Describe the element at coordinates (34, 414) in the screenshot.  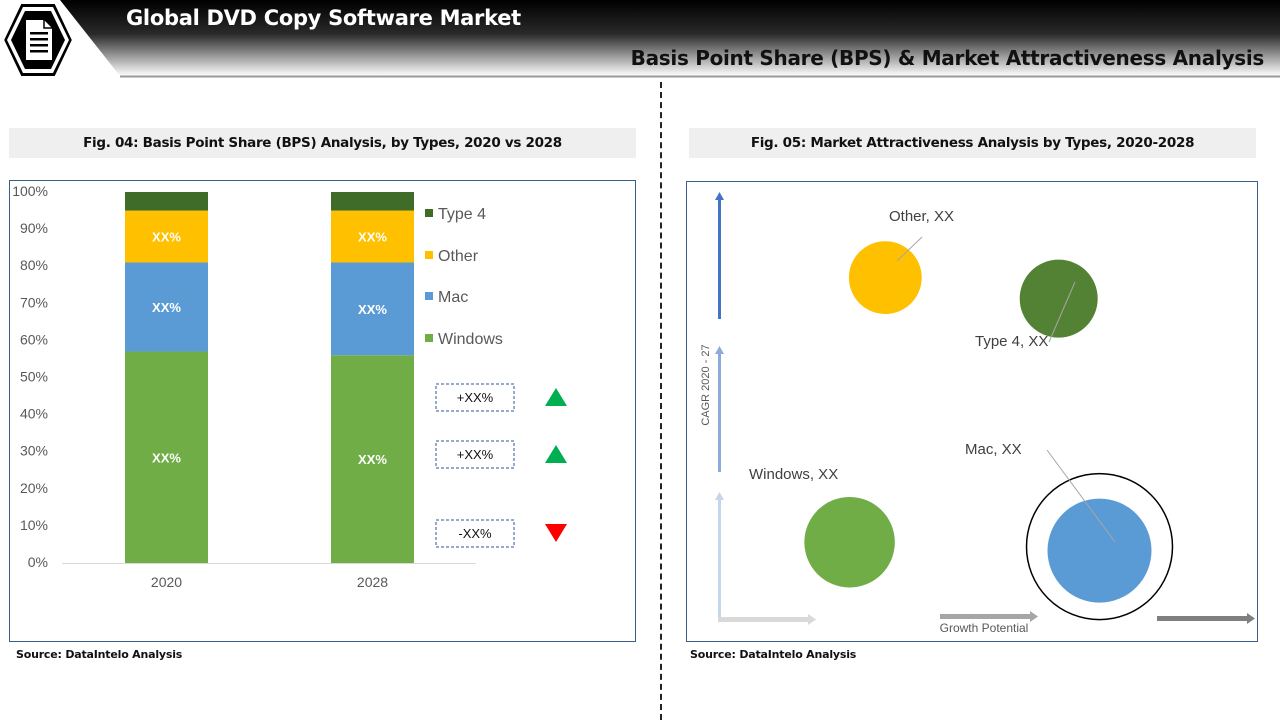
I see `y-tick-label: 40%` at that location.